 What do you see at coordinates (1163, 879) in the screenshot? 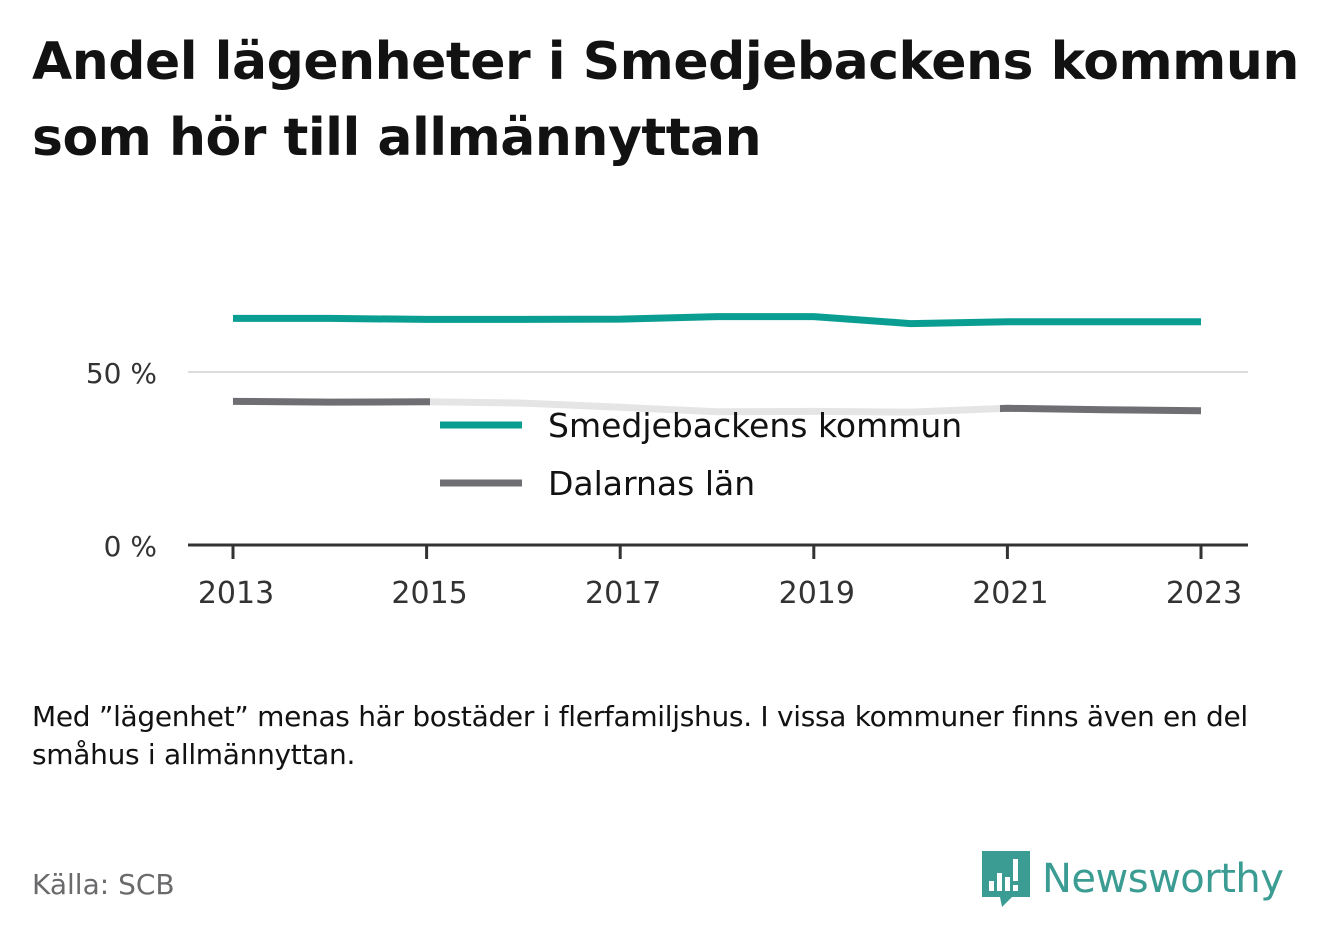
I see `brand-name: Newsworthy` at bounding box center [1163, 879].